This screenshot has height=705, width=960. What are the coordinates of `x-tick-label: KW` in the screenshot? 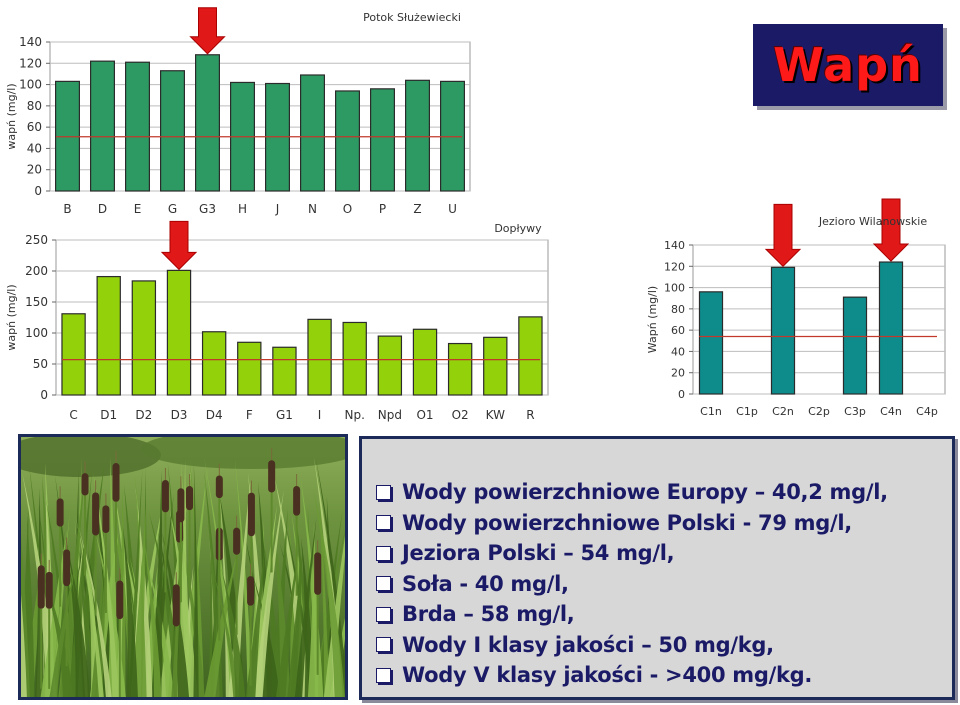 It's located at (495, 415).